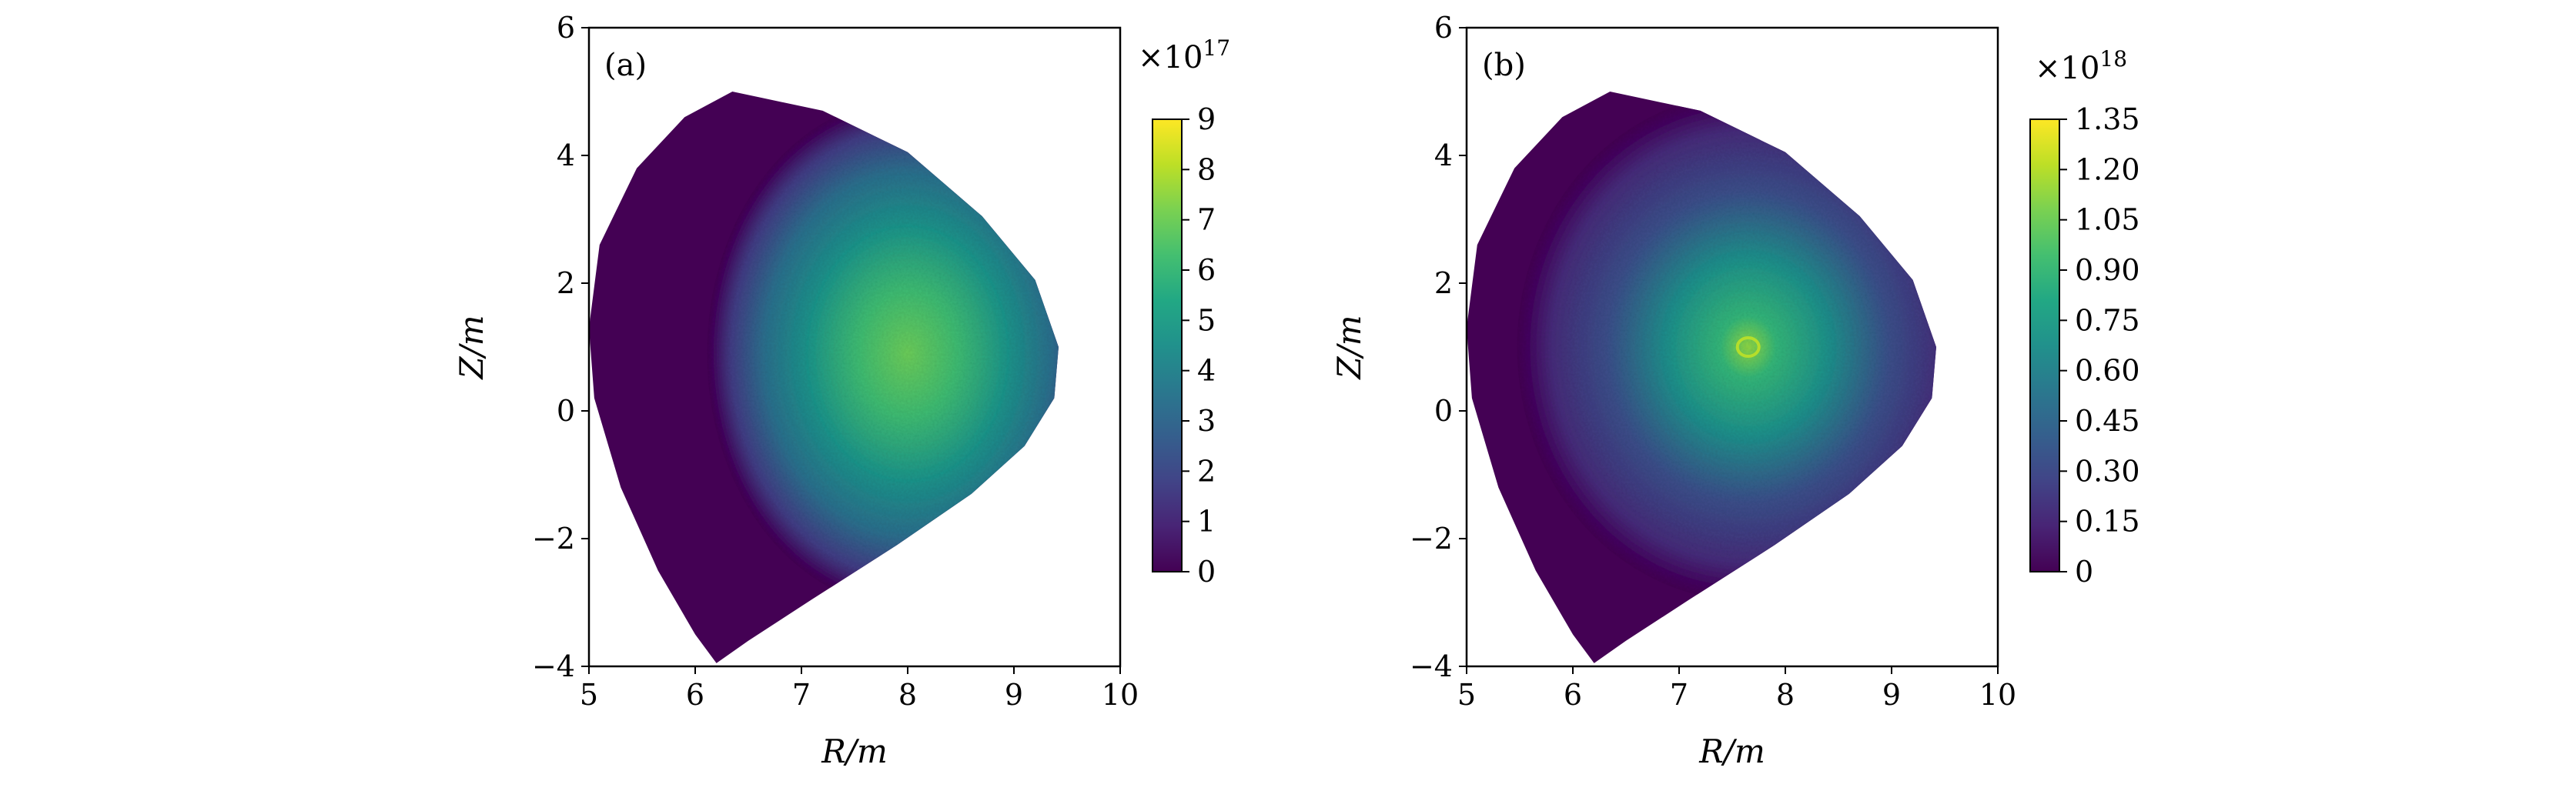 The image size is (2576, 791). I want to click on panel-label: (a), so click(626, 66).